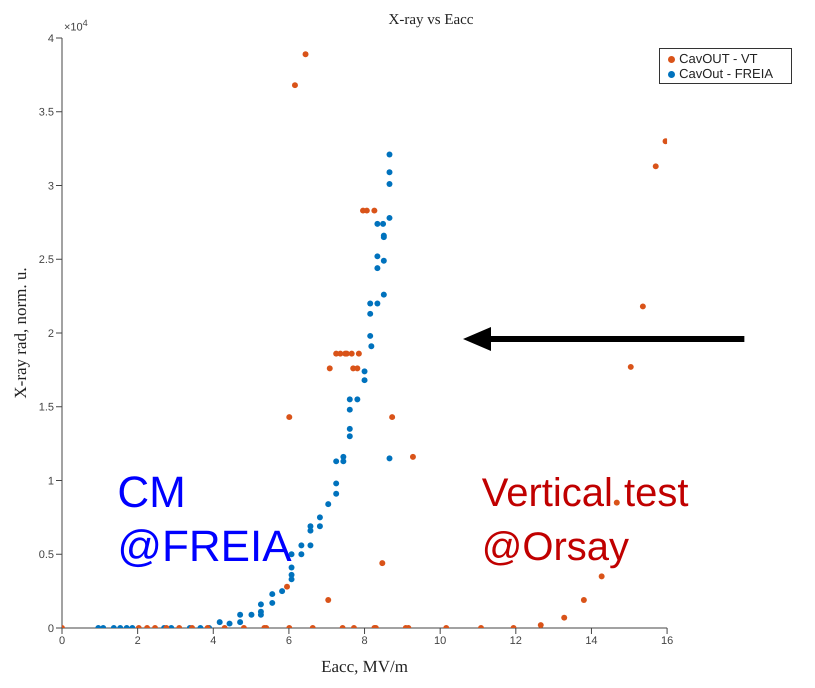 The width and height of the screenshot is (815, 688). Describe the element at coordinates (46, 260) in the screenshot. I see `y-tick-label: 2.5` at that location.